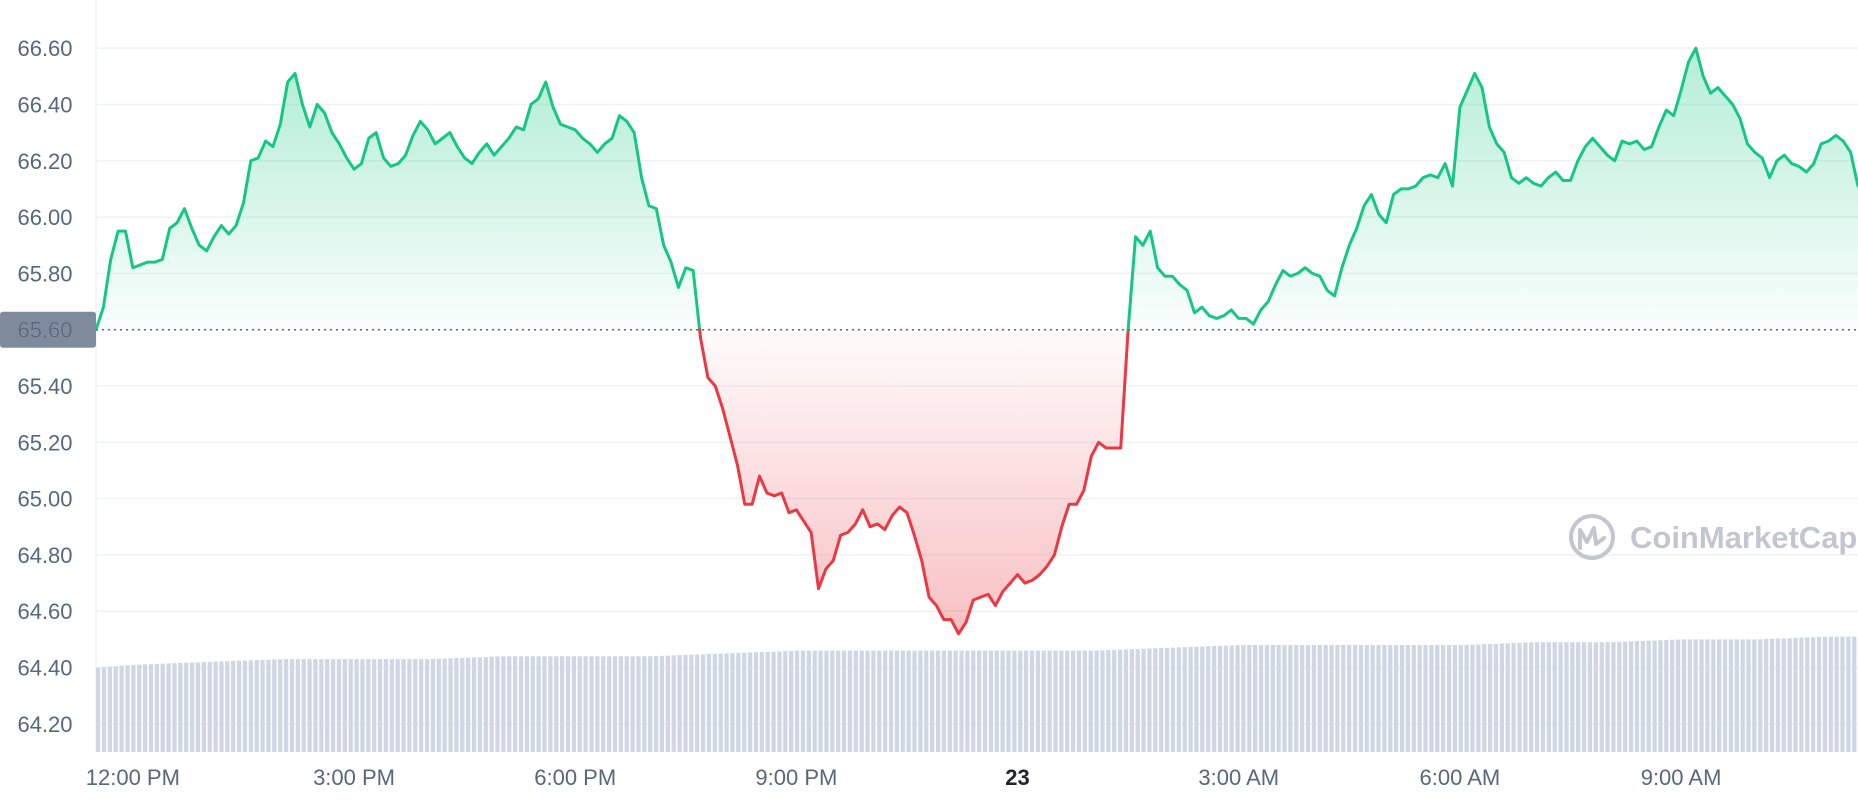 The height and width of the screenshot is (800, 1858). What do you see at coordinates (44, 273) in the screenshot?
I see `y-tick-label: 65.80` at bounding box center [44, 273].